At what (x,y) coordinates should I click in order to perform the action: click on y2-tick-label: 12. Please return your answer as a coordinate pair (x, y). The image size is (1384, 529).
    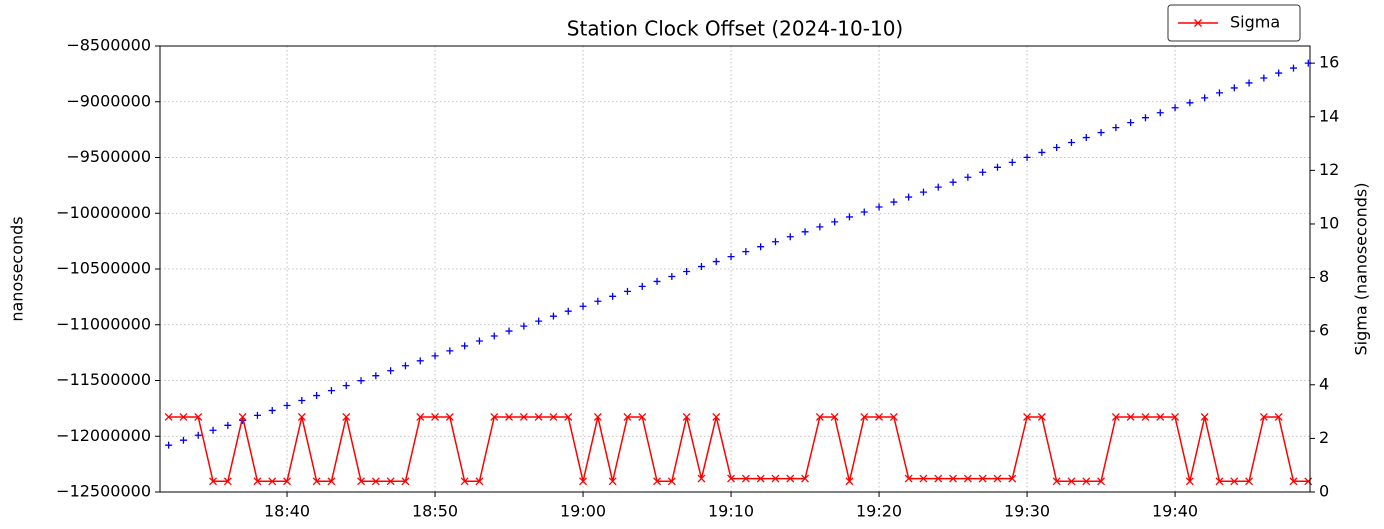
    Looking at the image, I should click on (1329, 169).